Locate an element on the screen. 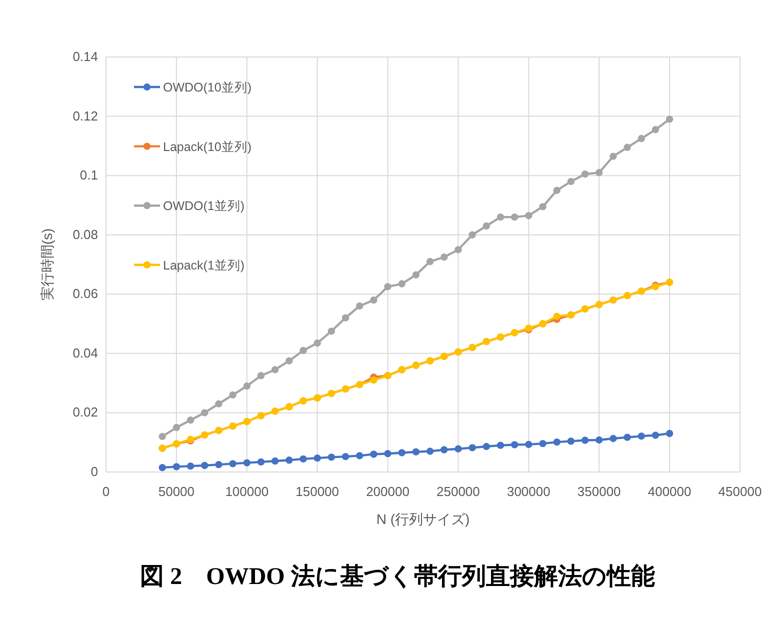  x-tick-label: 450000 is located at coordinates (740, 491).